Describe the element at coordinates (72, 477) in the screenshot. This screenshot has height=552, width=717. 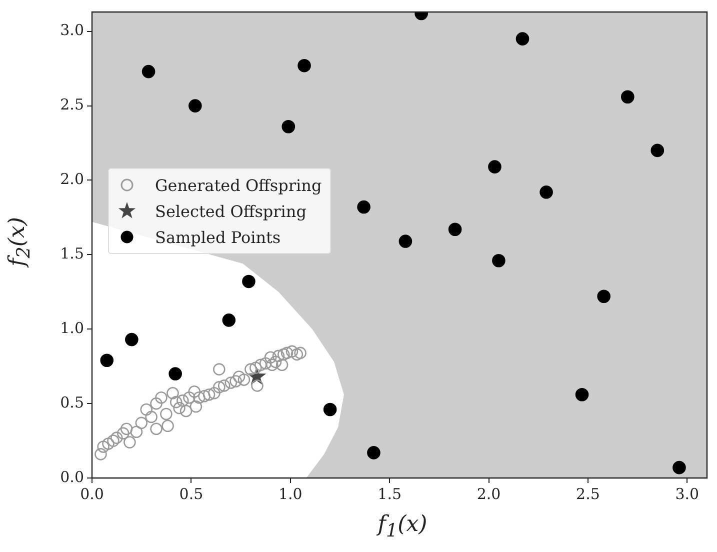
I see `y-tick-label: 0.0` at that location.